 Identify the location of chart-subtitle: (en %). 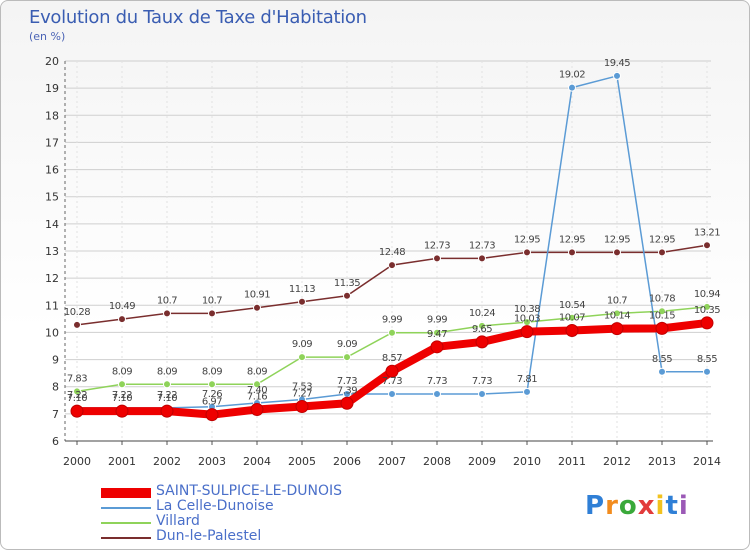
(47, 36).